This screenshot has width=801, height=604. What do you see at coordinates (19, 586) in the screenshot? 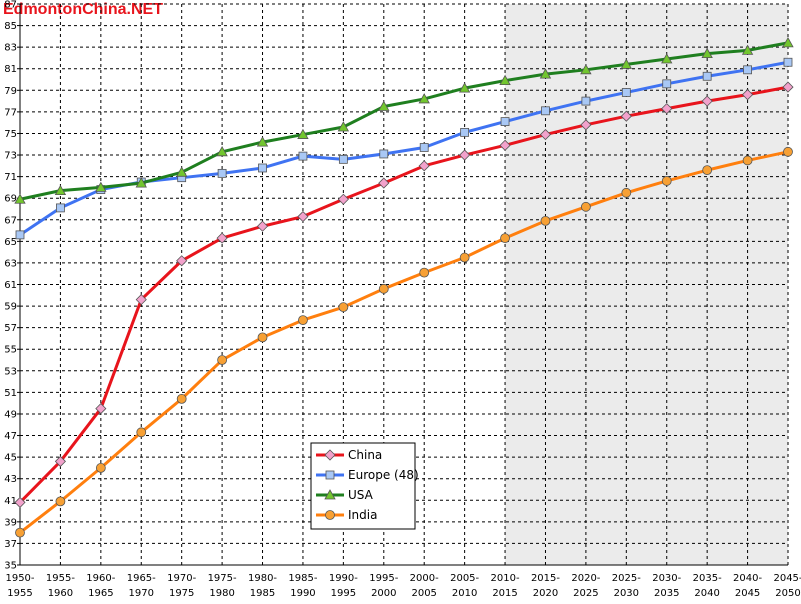
I see `x-tick-label: 1950-1955` at bounding box center [19, 586].